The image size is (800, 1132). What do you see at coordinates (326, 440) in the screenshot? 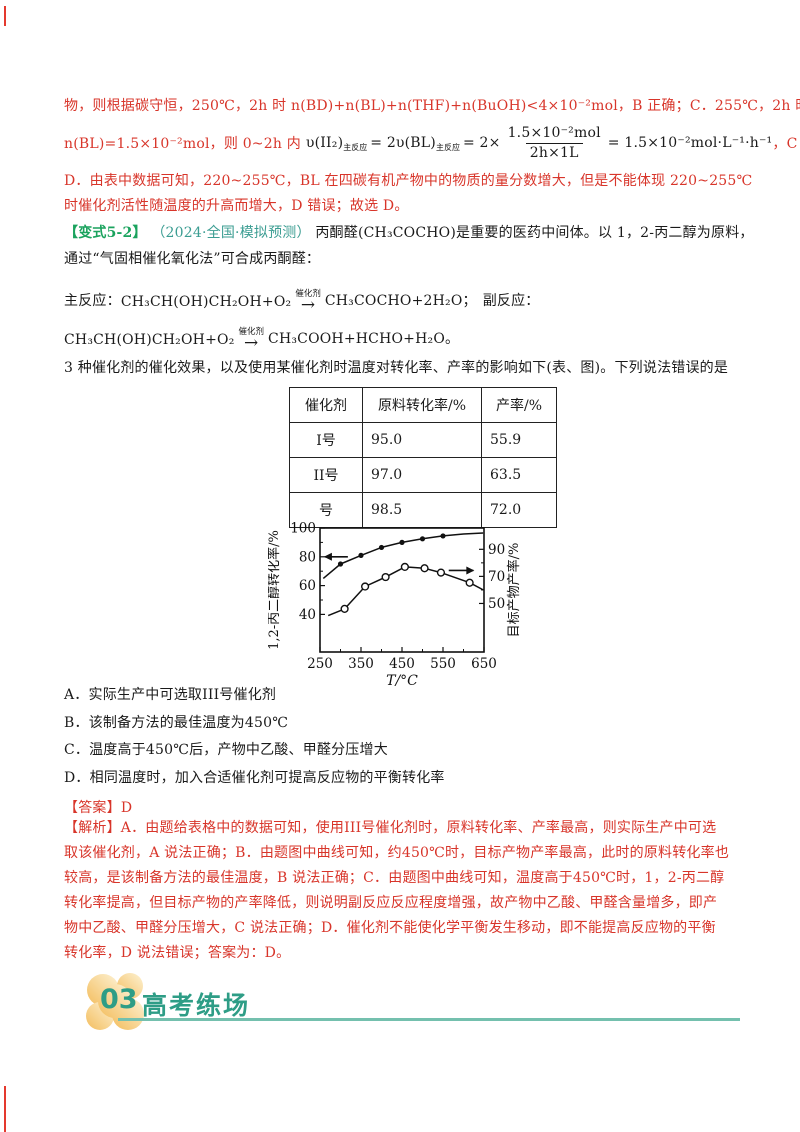
I see `cell-catalyst-1: I号` at bounding box center [326, 440].